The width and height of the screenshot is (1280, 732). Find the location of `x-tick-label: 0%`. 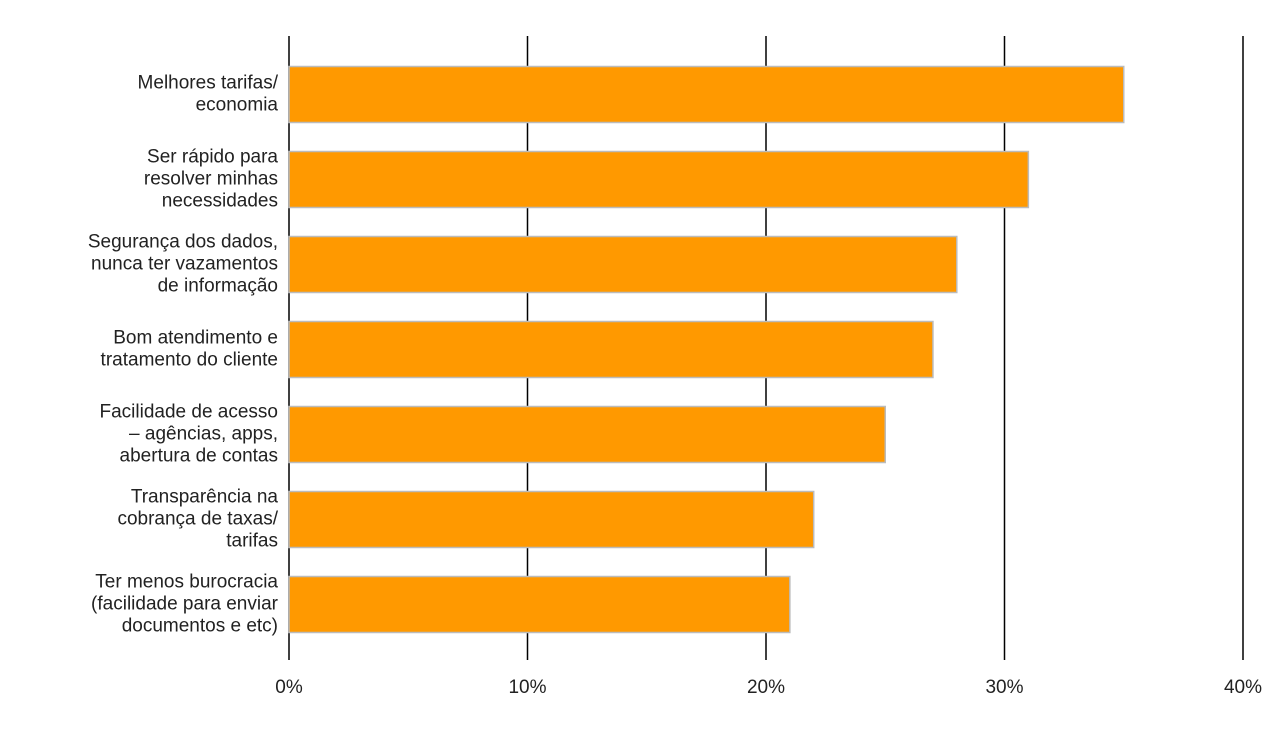

x-tick-label: 0% is located at coordinates (289, 687).